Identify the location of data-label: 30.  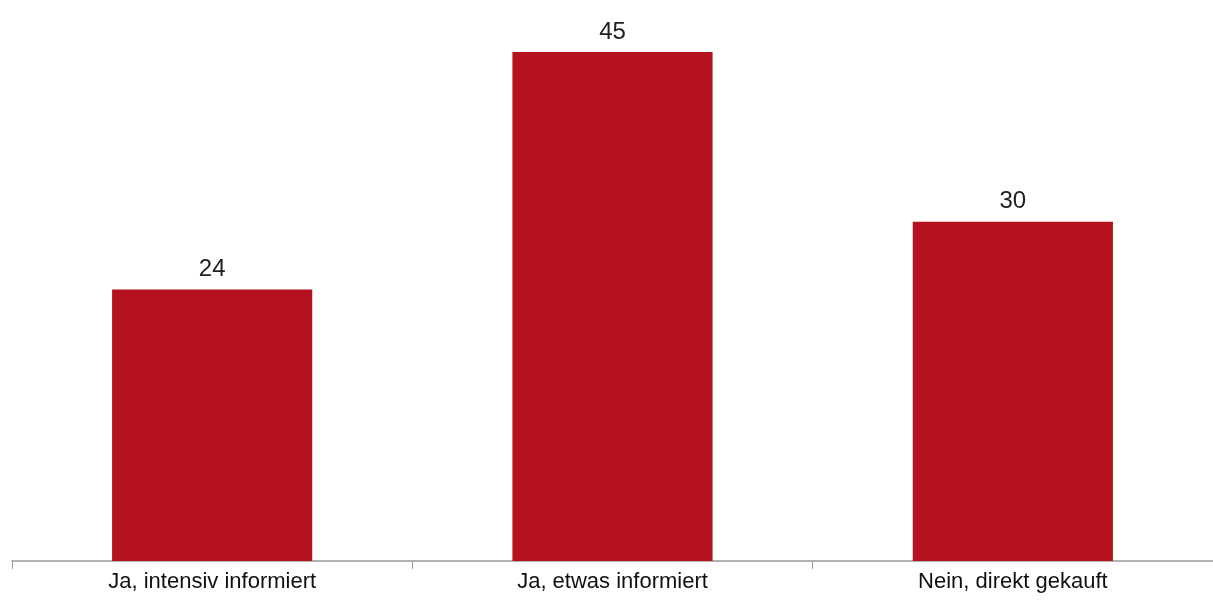
(1013, 200).